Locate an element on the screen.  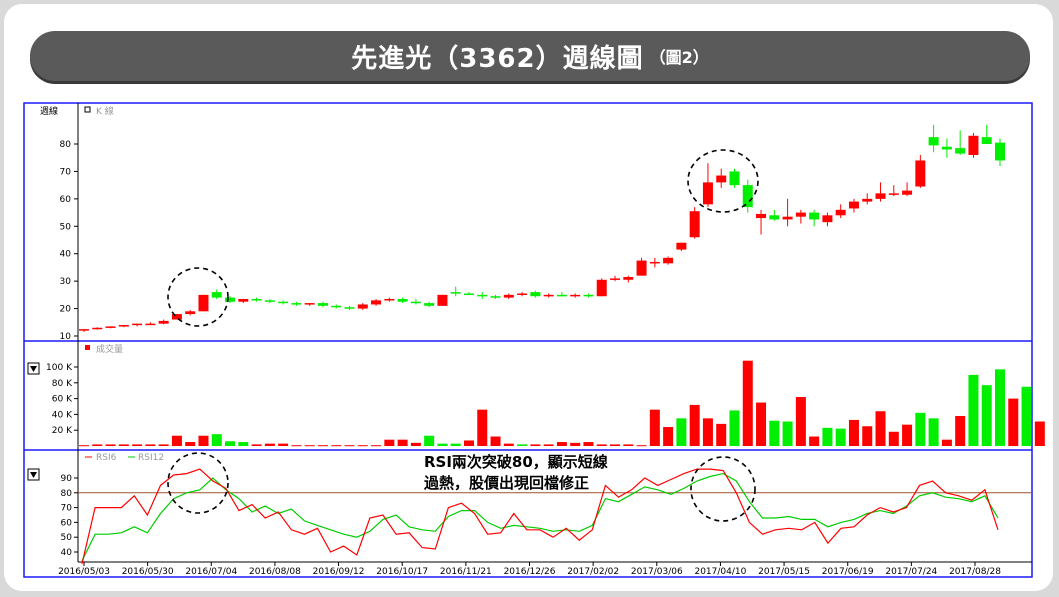
volume-tick-label: 60 K is located at coordinates (62, 400).